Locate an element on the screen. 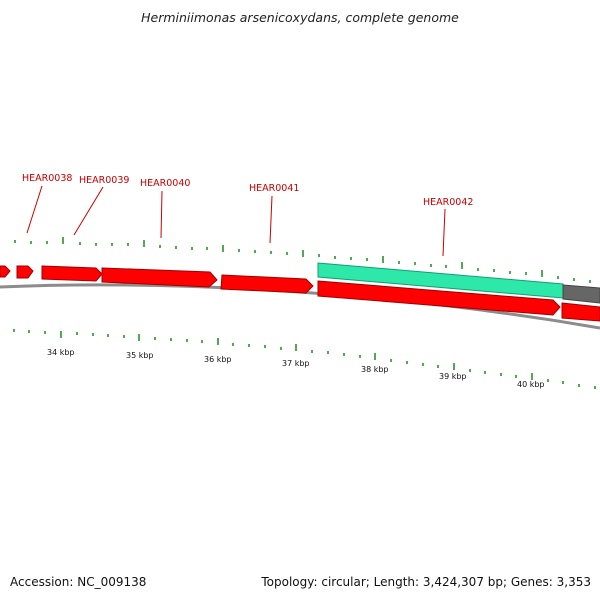  tick-row-upper is located at coordinates (302, 260).